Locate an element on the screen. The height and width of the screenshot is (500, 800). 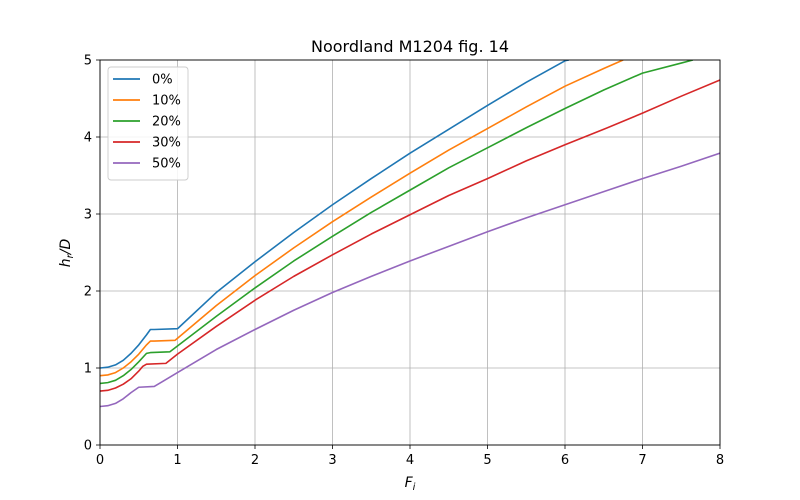
legend-label-0pct: 0% is located at coordinates (162, 80).